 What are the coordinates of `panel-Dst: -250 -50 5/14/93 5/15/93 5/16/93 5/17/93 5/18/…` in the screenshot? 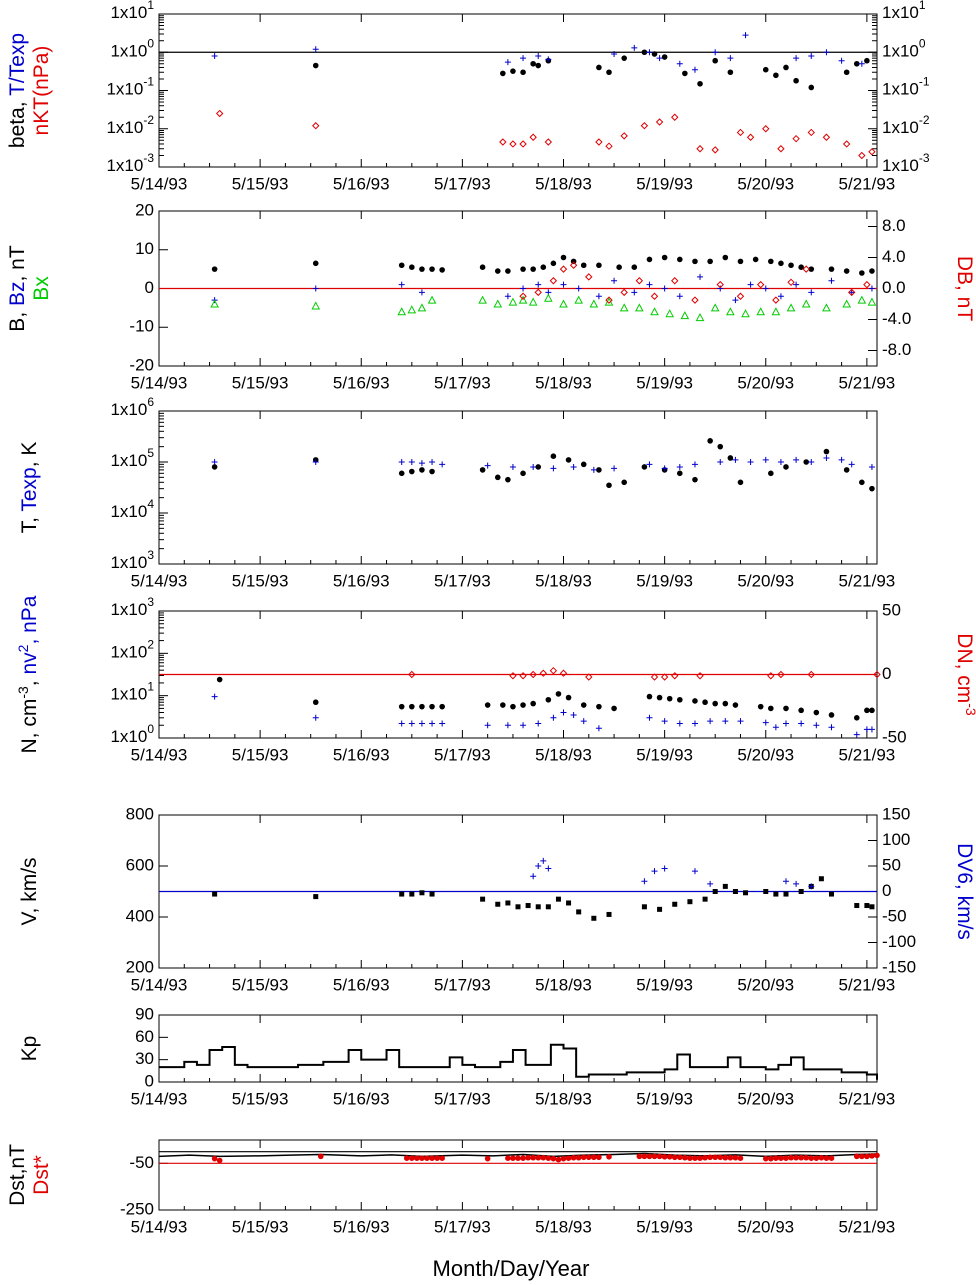 It's located at (451, 1187).